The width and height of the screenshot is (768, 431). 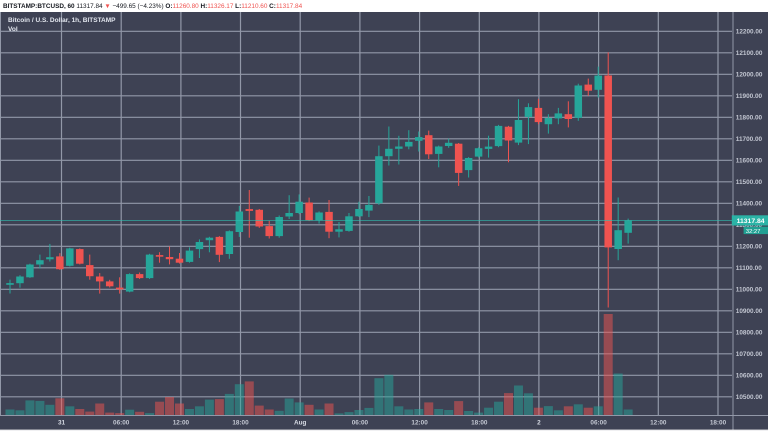 I want to click on svg-text: 11600.00, so click(x=749, y=161).